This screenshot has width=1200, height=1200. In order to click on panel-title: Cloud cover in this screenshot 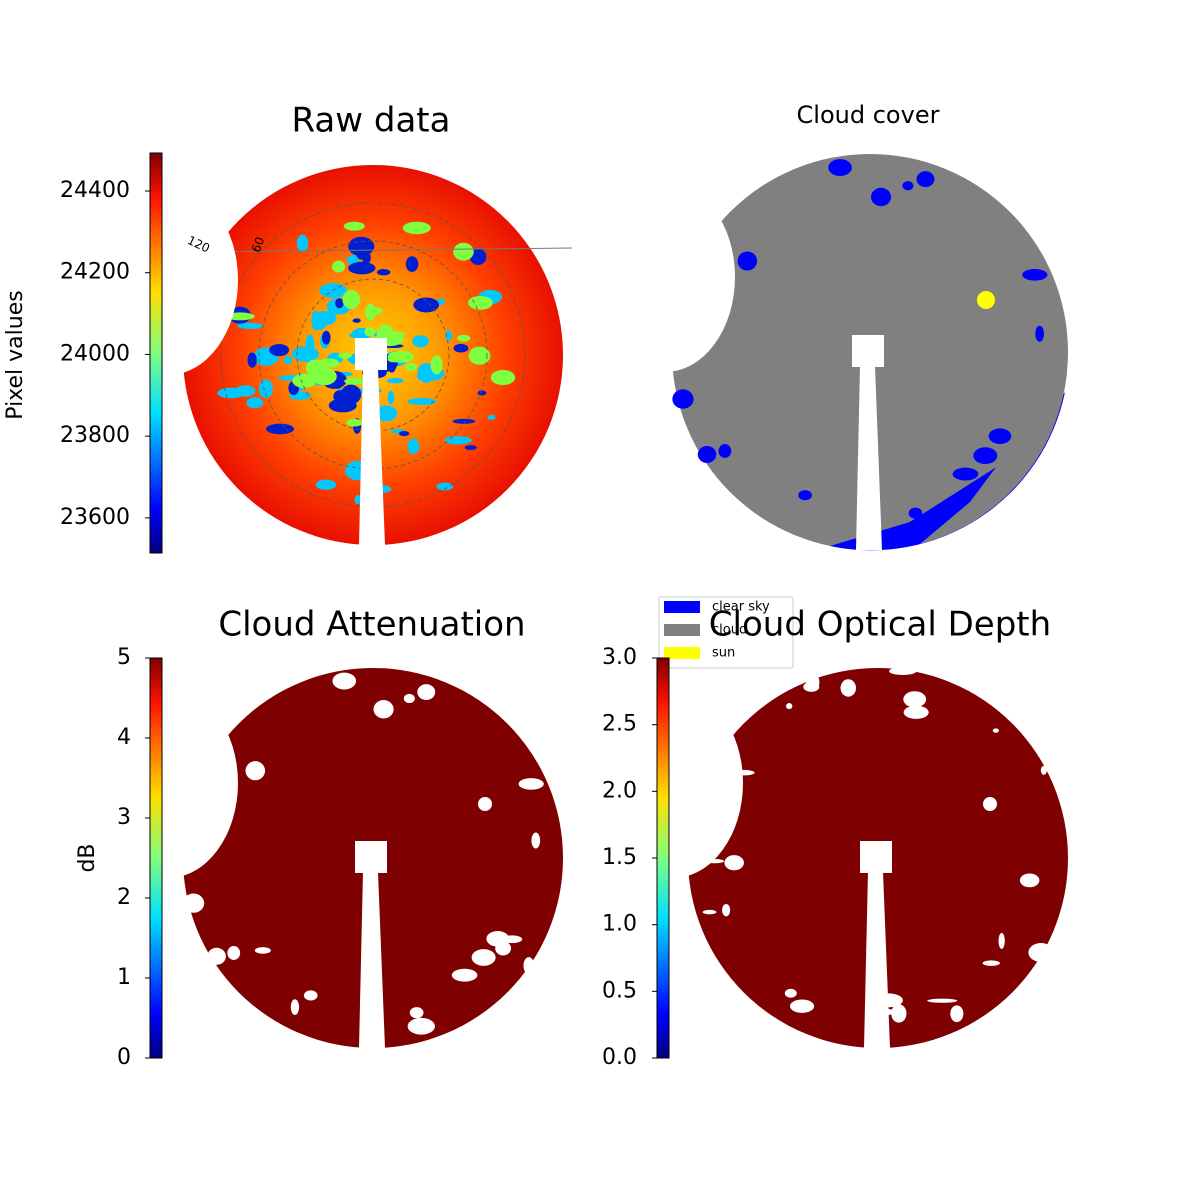, I will do `click(868, 115)`.